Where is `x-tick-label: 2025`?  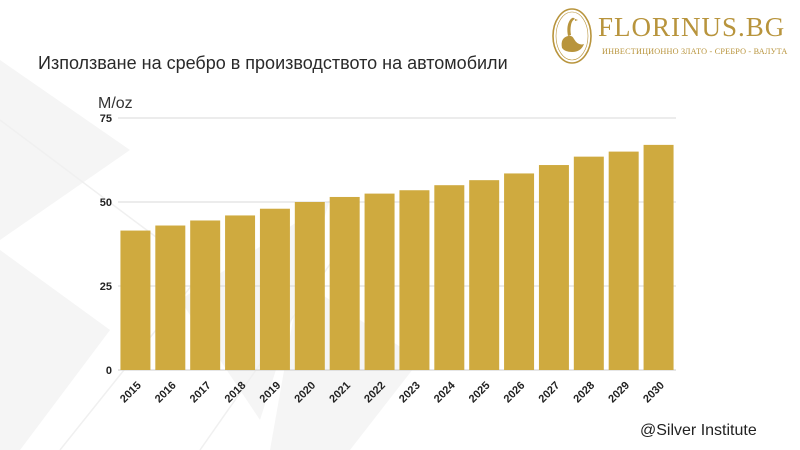 x-tick-label: 2025 is located at coordinates (480, 393).